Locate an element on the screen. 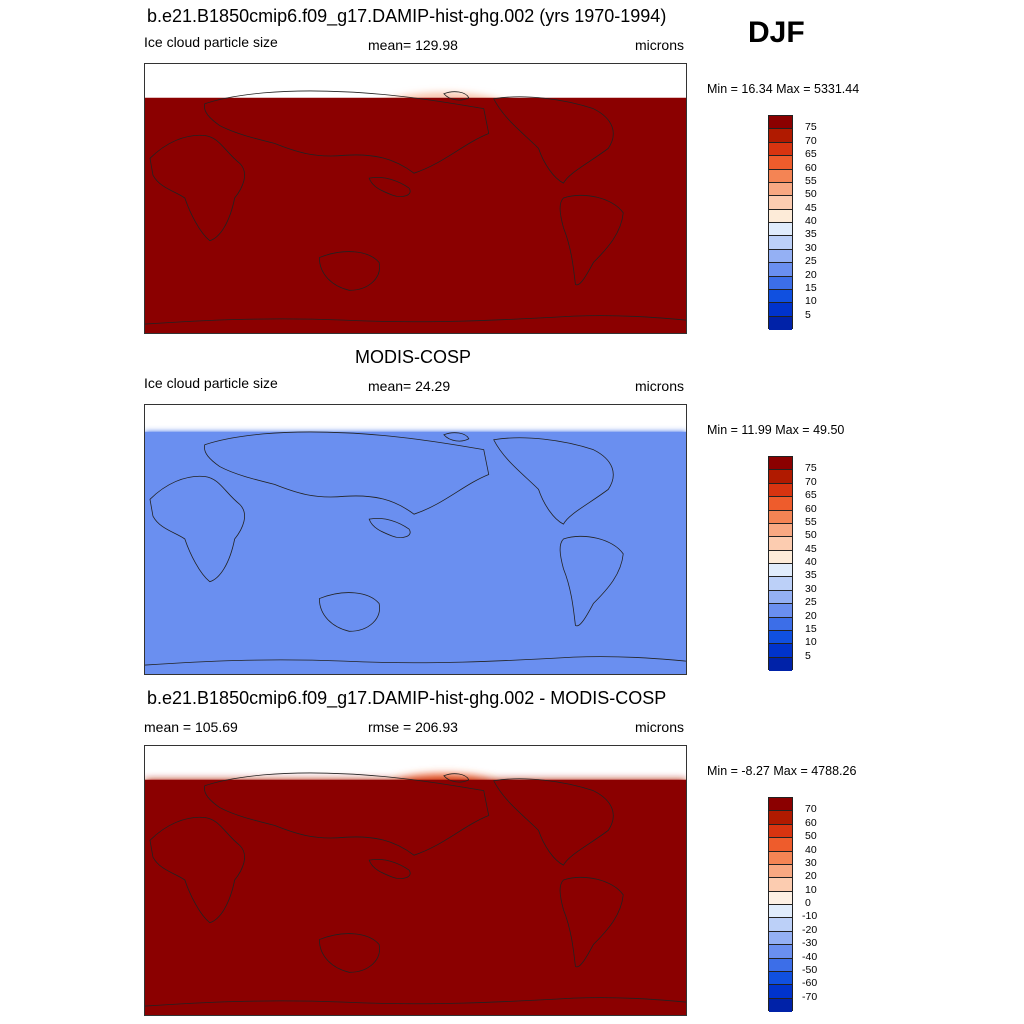 The width and height of the screenshot is (1024, 1024). panel-title: MODIS-COSP is located at coordinates (413, 357).